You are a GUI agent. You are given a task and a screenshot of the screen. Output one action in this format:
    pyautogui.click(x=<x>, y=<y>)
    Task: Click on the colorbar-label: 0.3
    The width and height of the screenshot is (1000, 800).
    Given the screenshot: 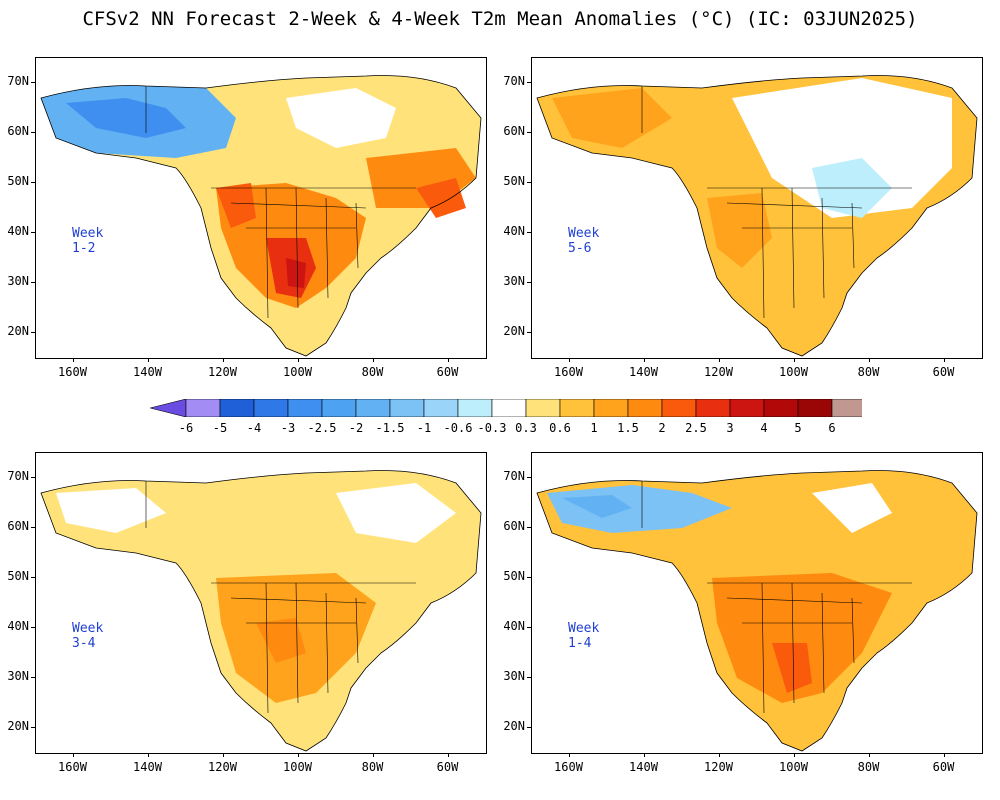 What is the action you would take?
    pyautogui.click(x=526, y=428)
    